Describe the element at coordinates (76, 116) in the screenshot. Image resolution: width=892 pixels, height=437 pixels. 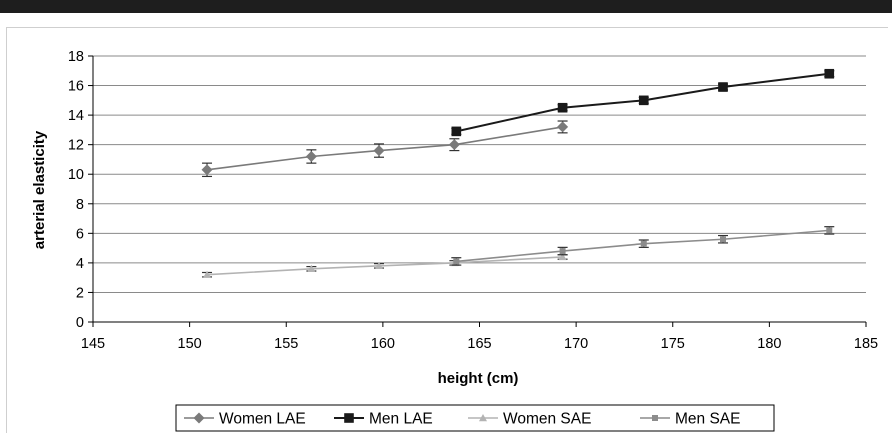
I see `y-tick-label: 14` at that location.